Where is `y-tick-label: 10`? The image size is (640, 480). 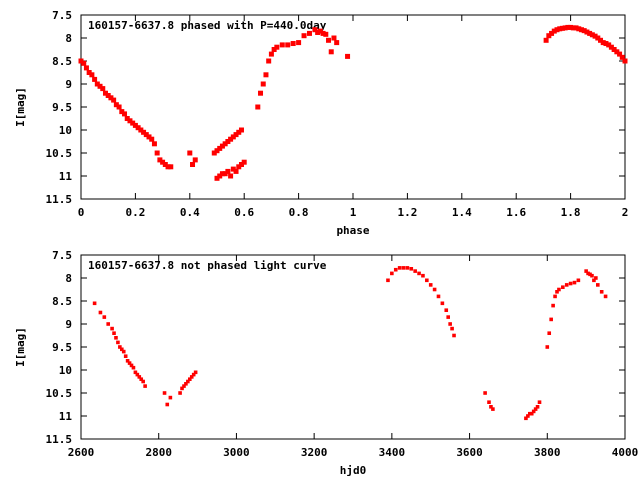
y-tick-label: 10 is located at coordinates (65, 130).